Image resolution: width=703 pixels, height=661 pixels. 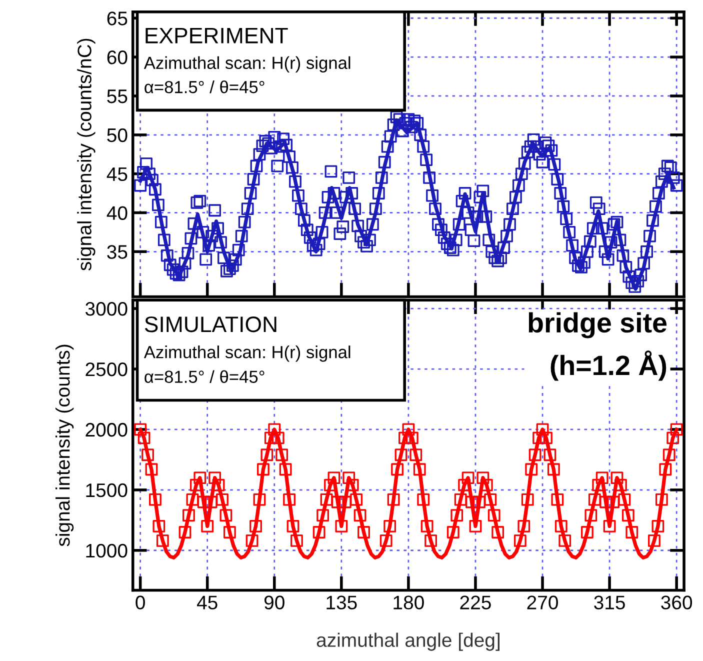 What do you see at coordinates (409, 603) in the screenshot?
I see `x-tick-label: 180` at bounding box center [409, 603].